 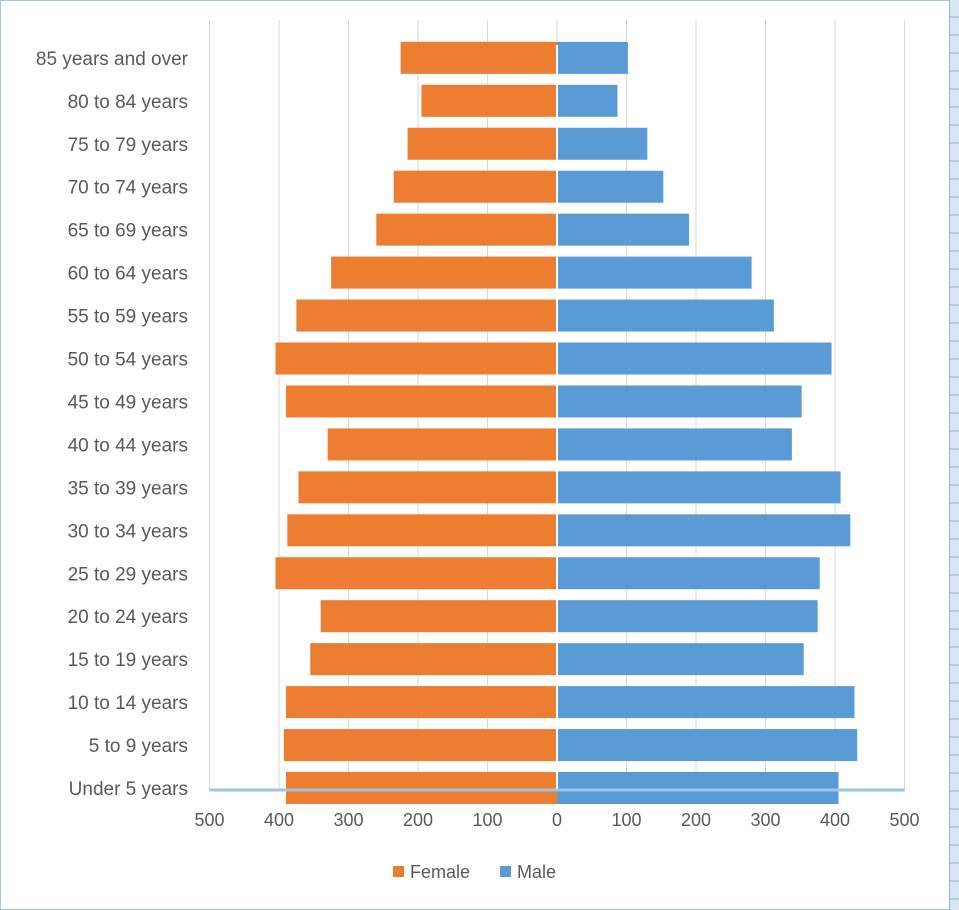 What do you see at coordinates (128, 402) in the screenshot?
I see `category-label: 45 to 49 years` at bounding box center [128, 402].